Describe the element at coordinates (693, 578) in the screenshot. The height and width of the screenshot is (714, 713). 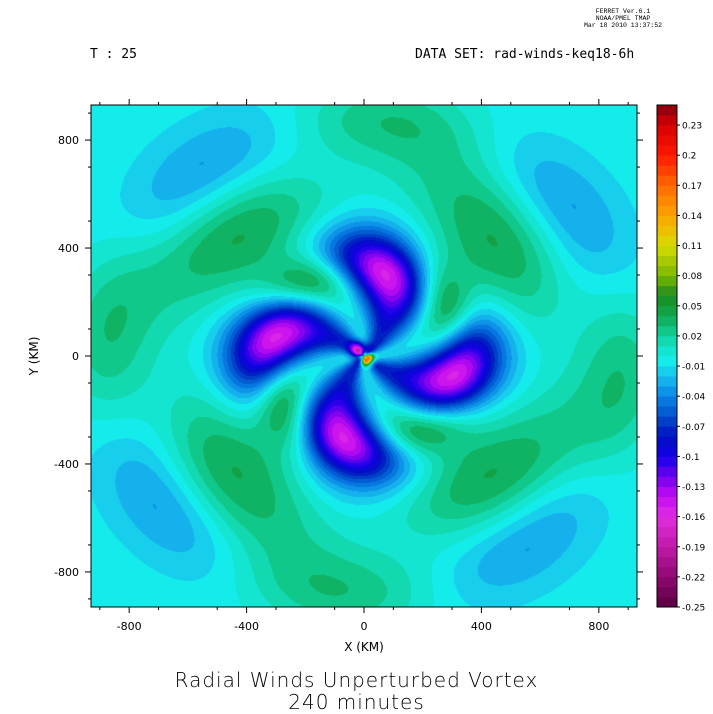
I see `colorbar-label: -0.22` at that location.